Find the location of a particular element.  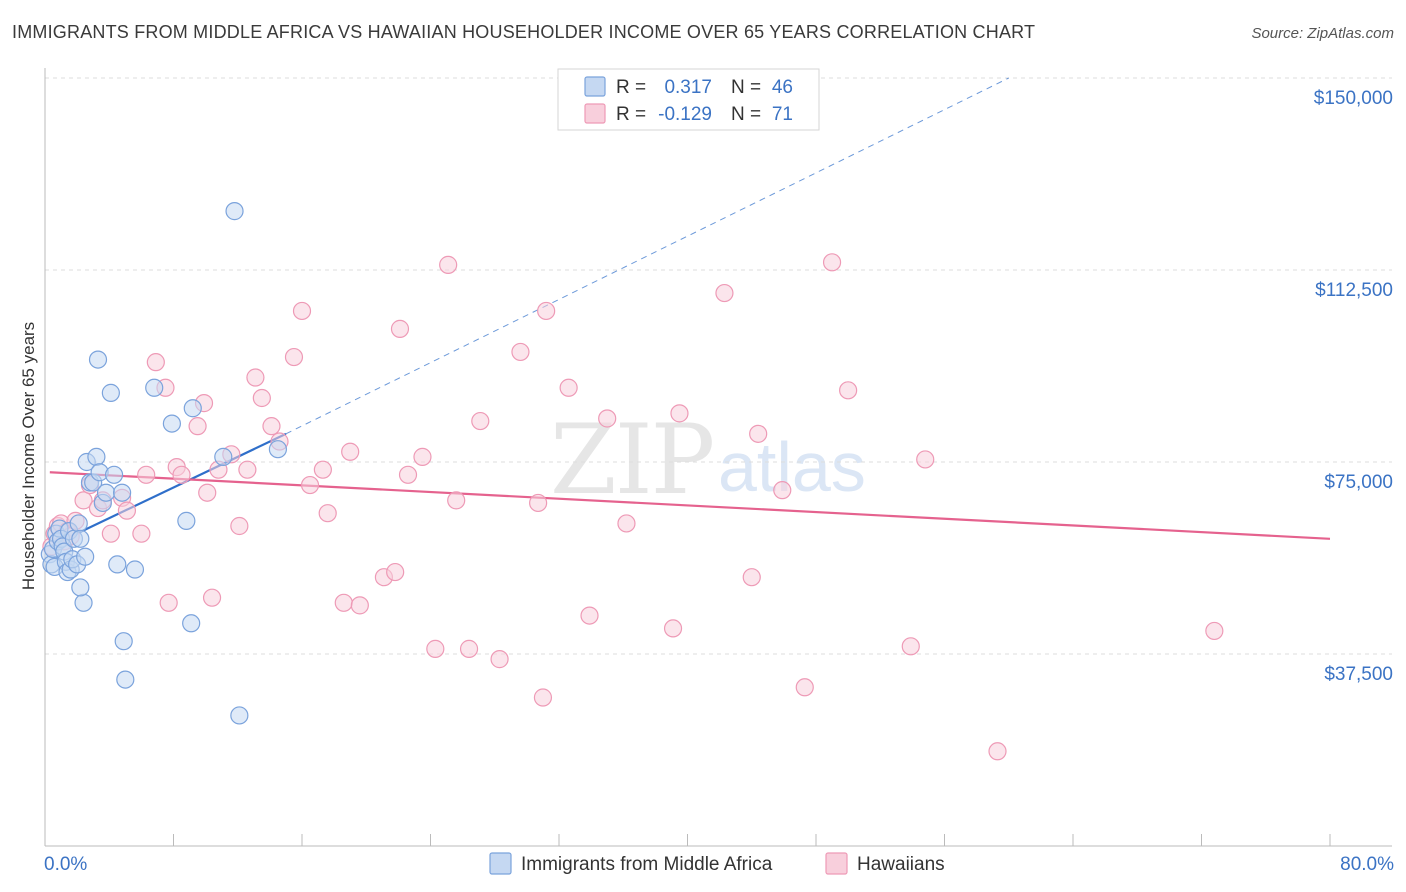

legend-swatch-pink is located at coordinates (595, 113).